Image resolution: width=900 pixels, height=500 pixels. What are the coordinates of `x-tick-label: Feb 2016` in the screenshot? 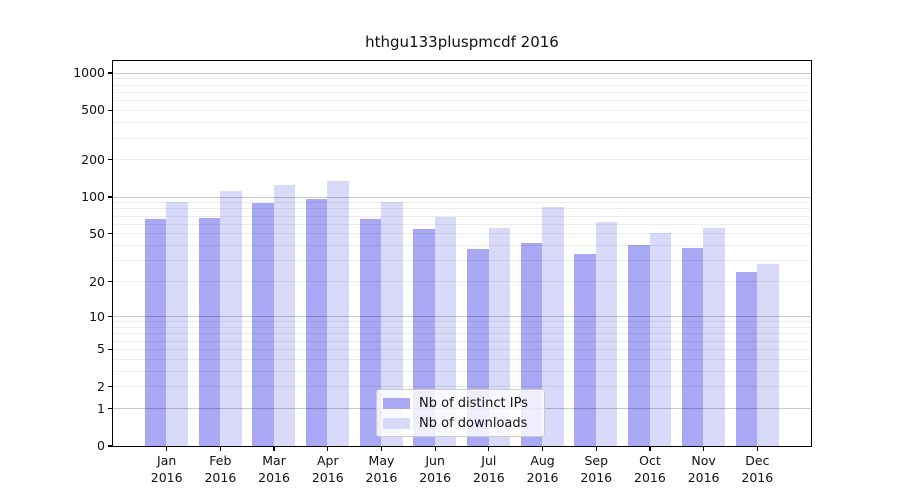 It's located at (220, 469).